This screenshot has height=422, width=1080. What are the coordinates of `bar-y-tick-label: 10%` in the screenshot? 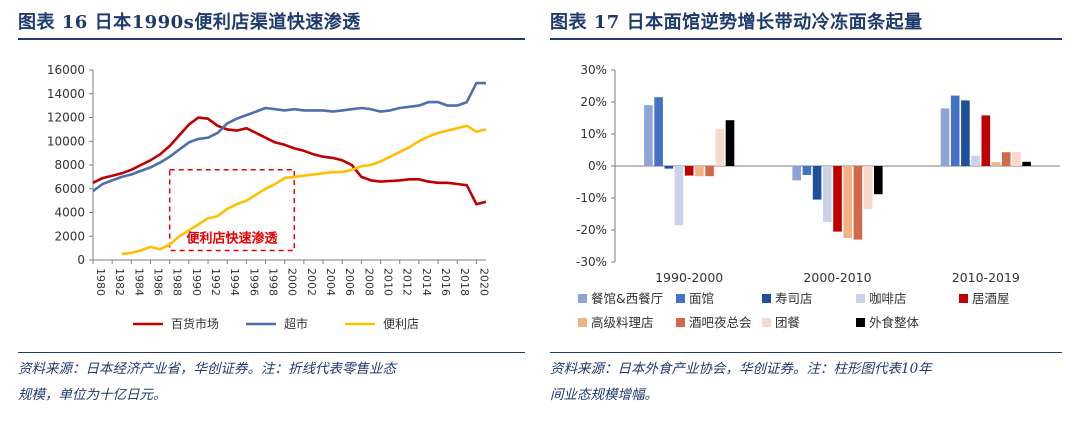 It's located at (593, 134).